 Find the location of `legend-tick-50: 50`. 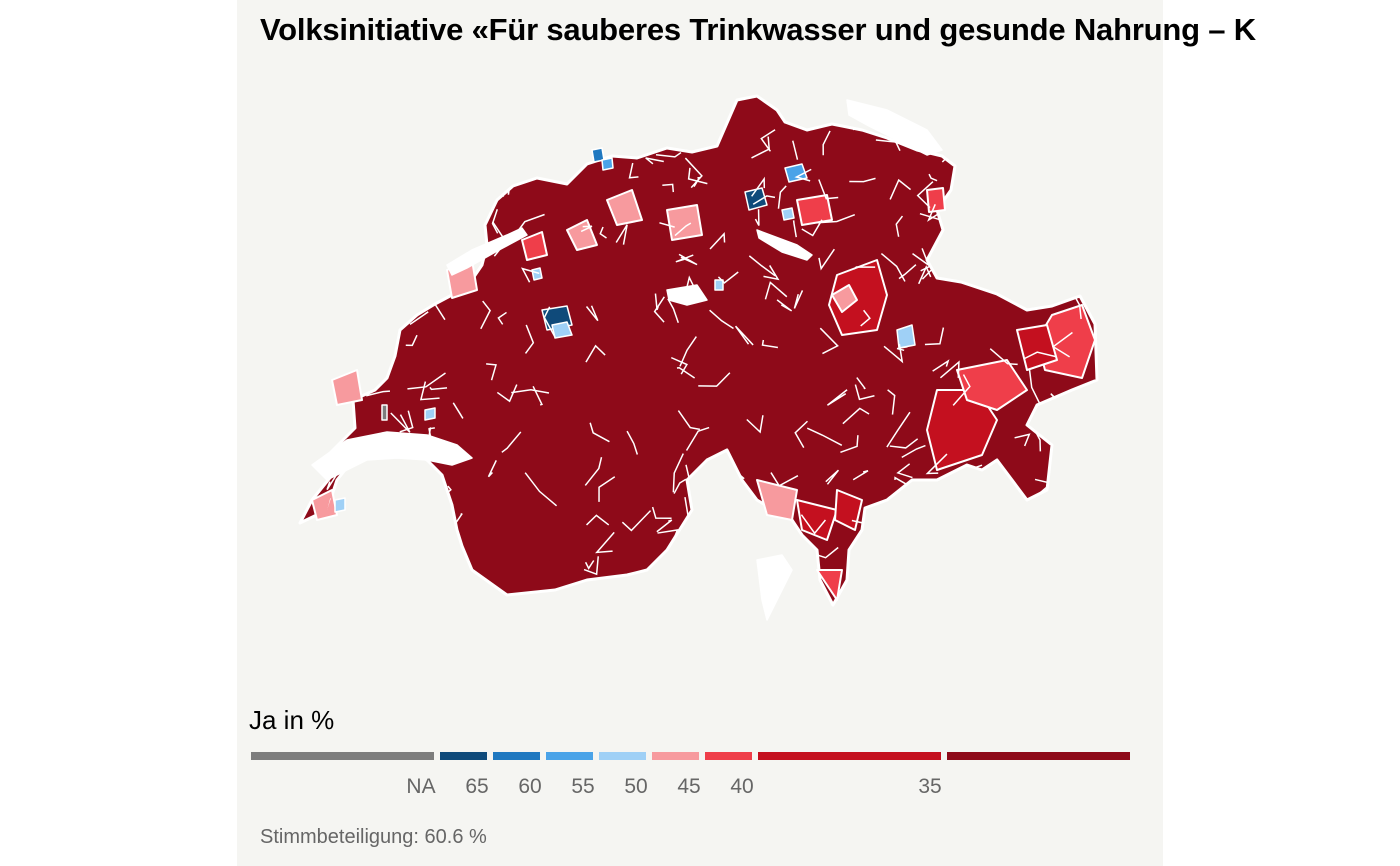

legend-tick-50: 50 is located at coordinates (636, 786).